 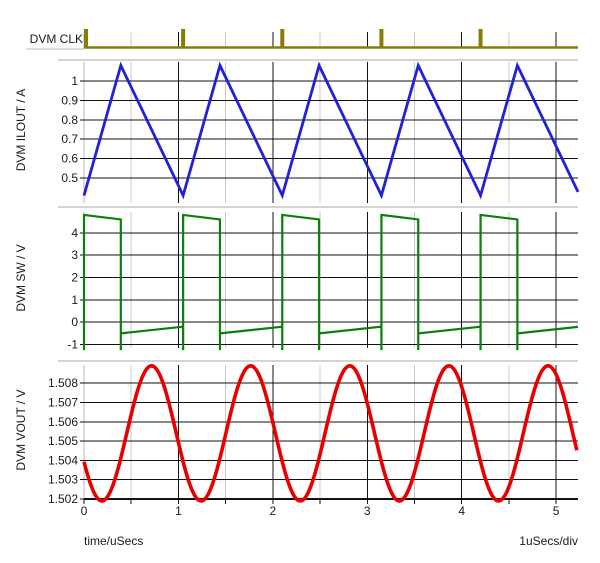 What do you see at coordinates (74, 233) in the screenshot?
I see `y-tick-label: 4` at bounding box center [74, 233].